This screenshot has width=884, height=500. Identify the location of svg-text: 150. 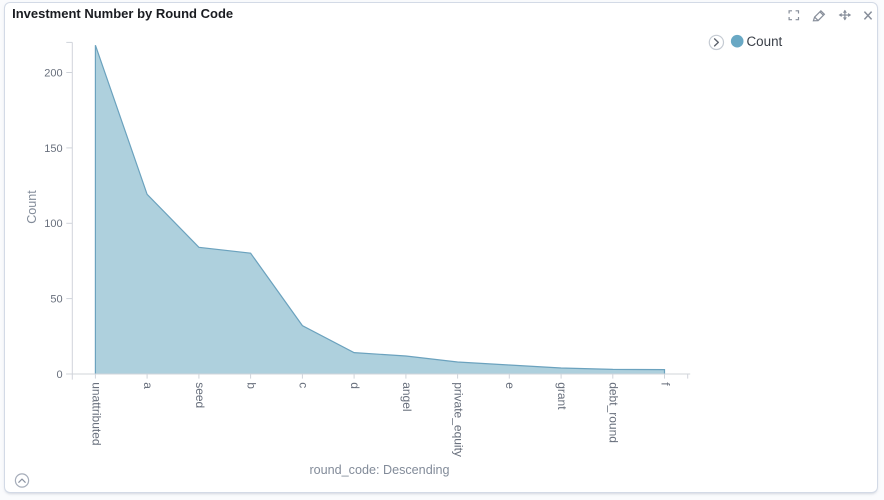
(53, 149).